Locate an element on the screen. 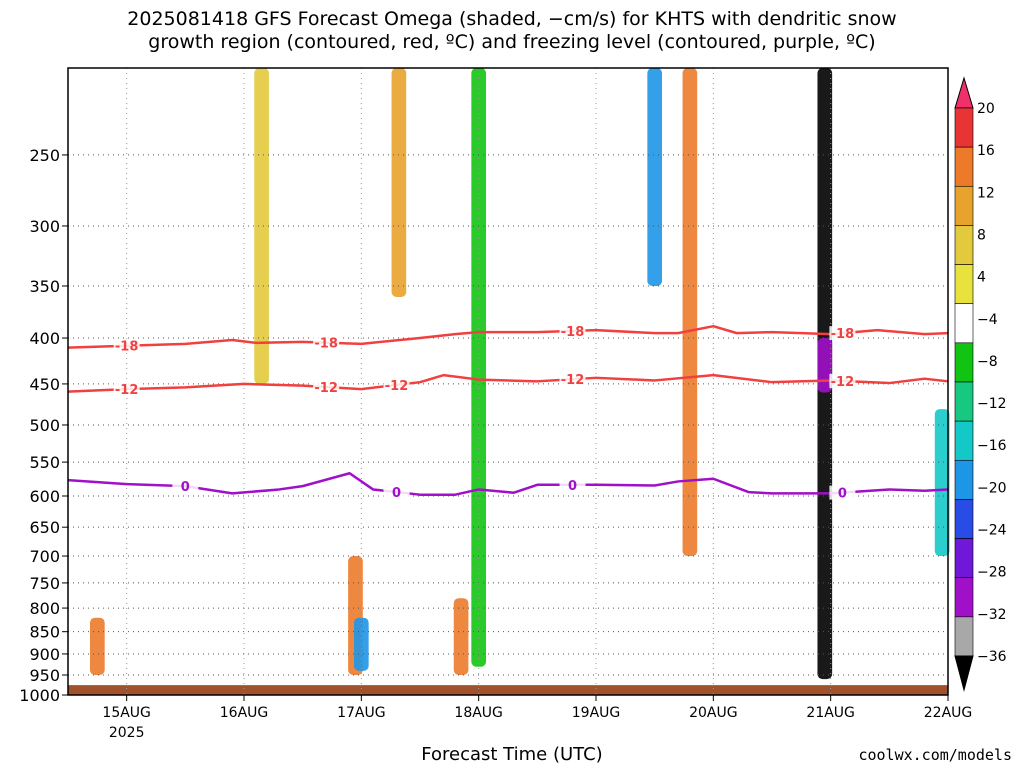  y-tick-label: 850 is located at coordinates (44, 632).